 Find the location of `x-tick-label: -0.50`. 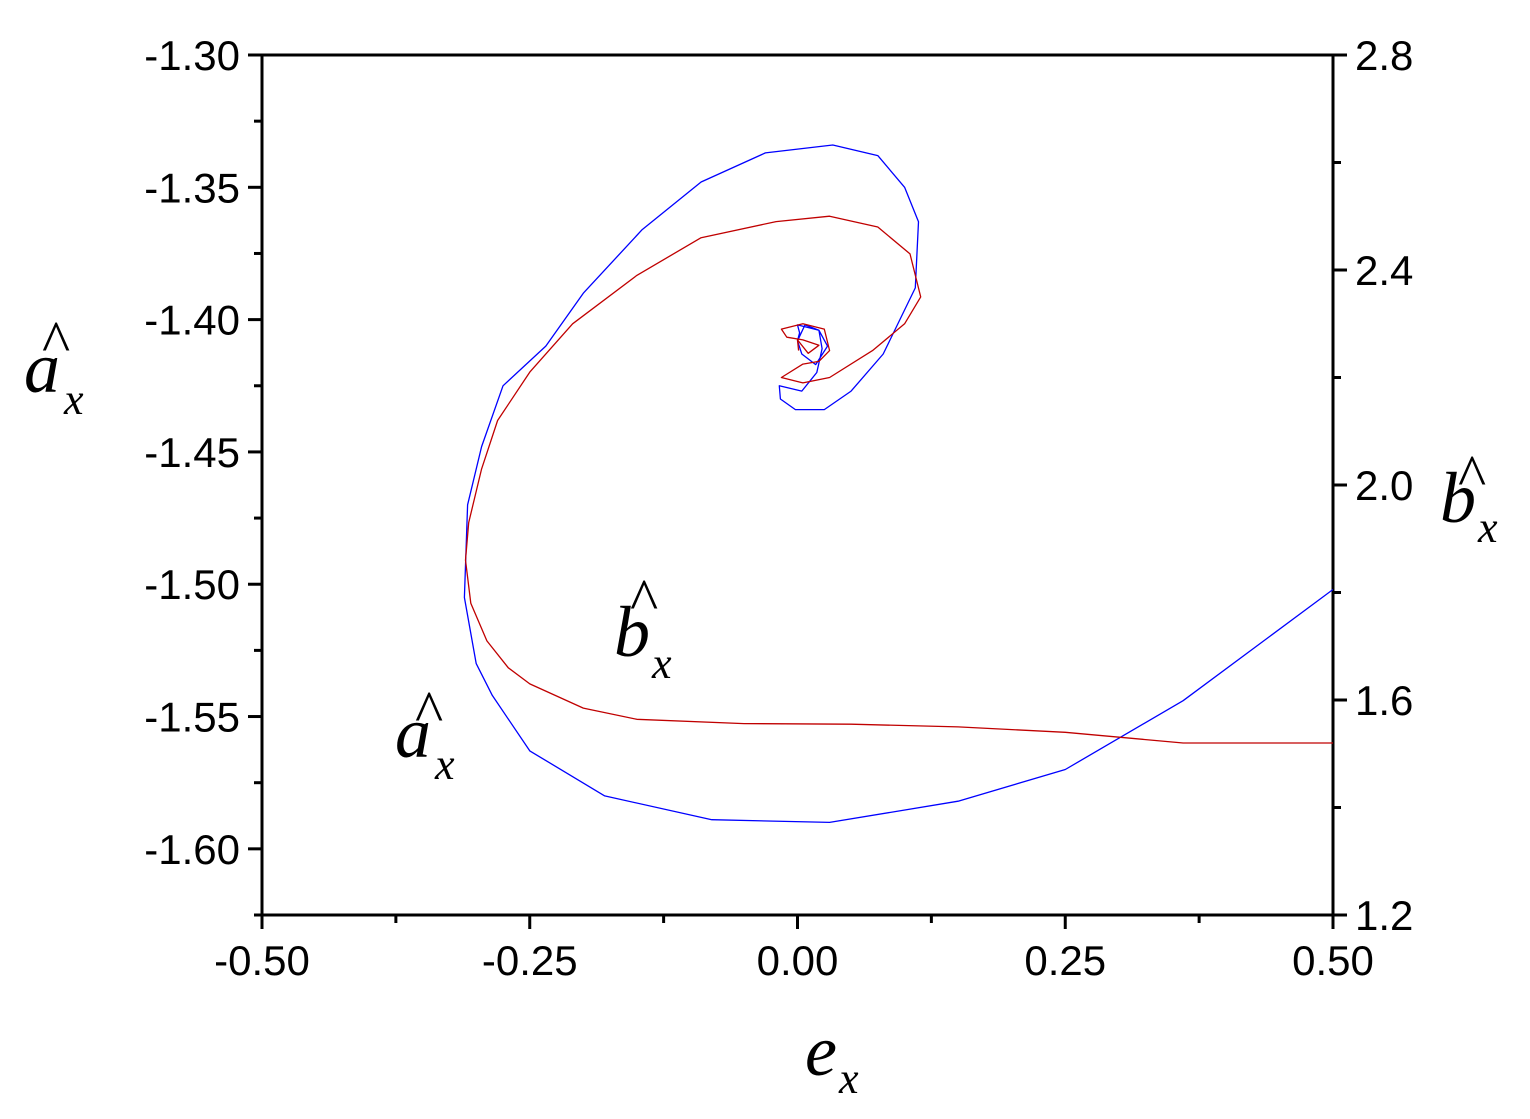

x-tick-label: -0.50 is located at coordinates (262, 960).